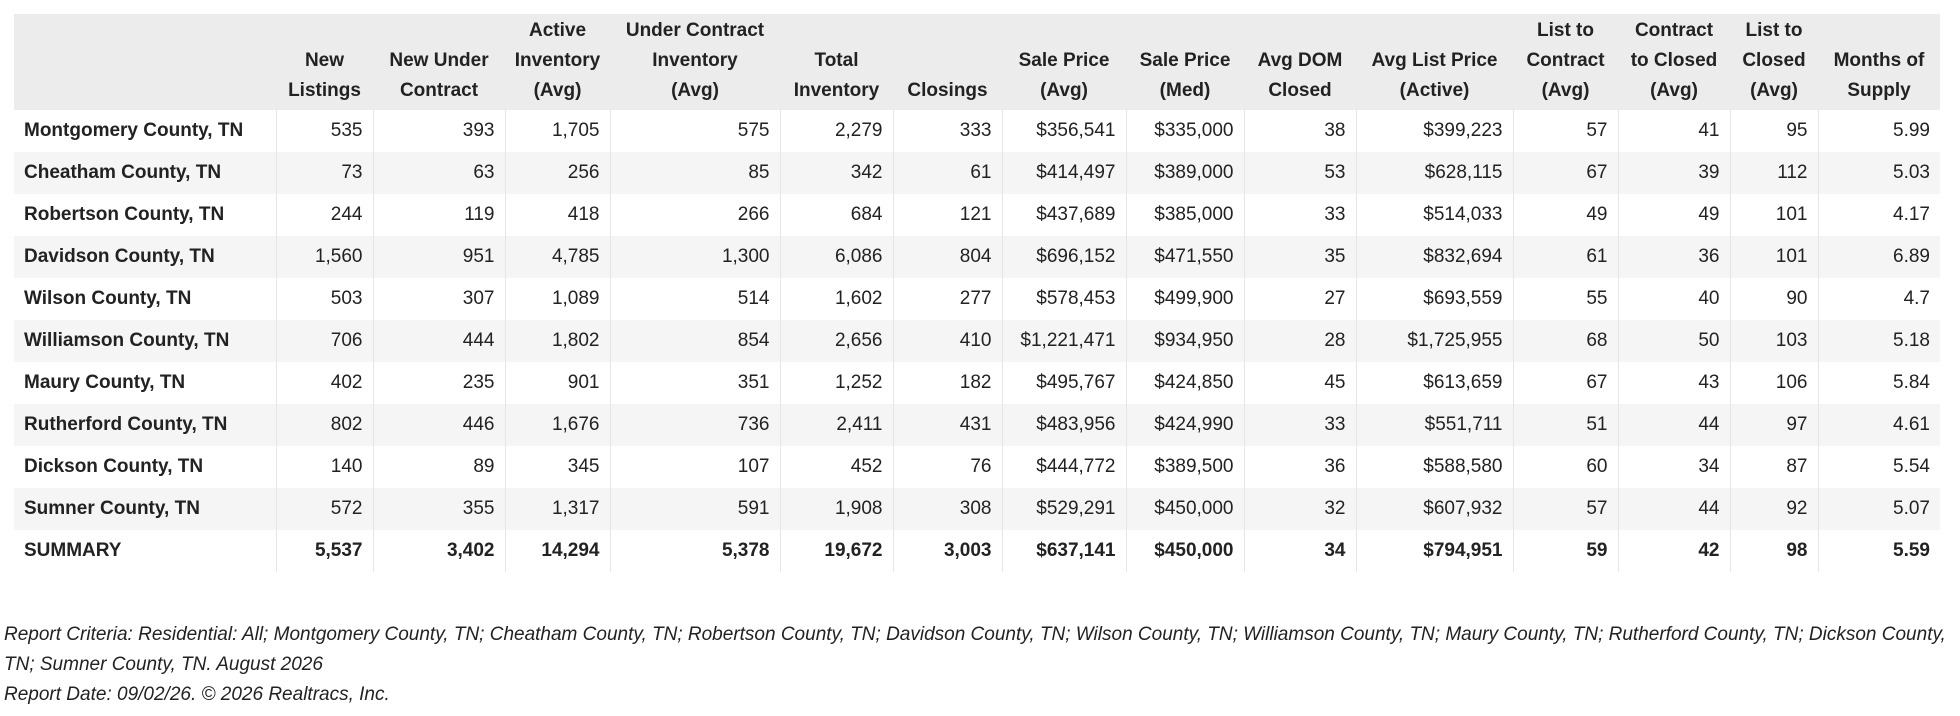  I want to click on summary-cell: 5,537, so click(325, 551).